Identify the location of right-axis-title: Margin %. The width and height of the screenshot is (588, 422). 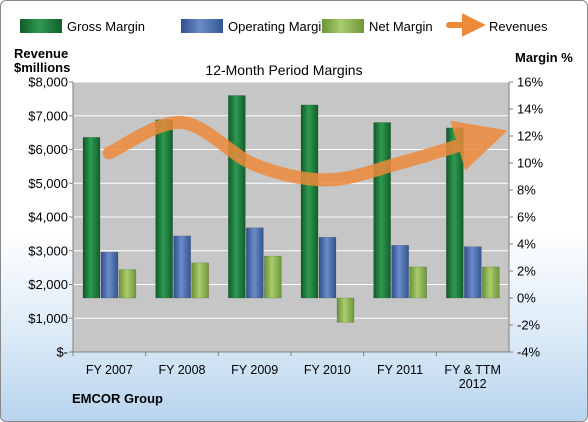
(544, 57).